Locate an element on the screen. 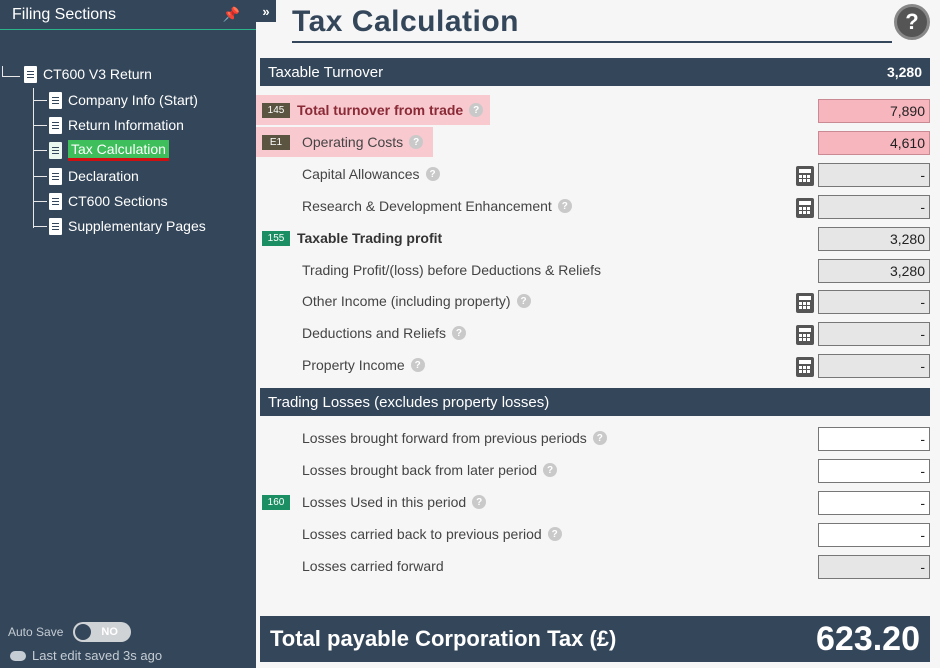 This screenshot has height=668, width=940. total-corporation-tax-bar: Total payable Corporation Tax (£) 623.20 is located at coordinates (595, 639).